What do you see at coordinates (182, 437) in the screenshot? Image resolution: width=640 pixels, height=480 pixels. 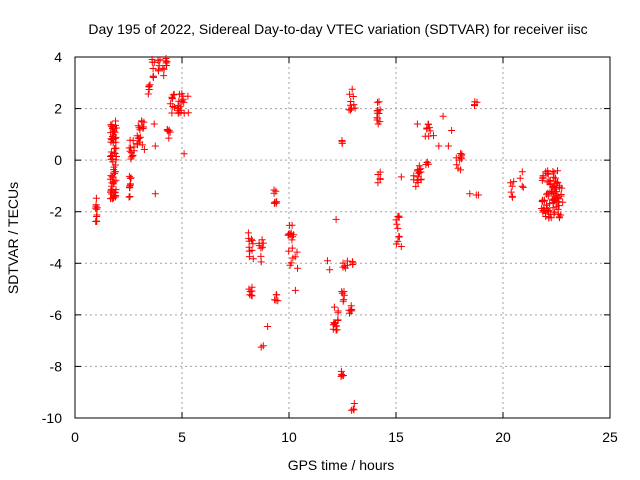 I see `x-tick-label: 5` at bounding box center [182, 437].